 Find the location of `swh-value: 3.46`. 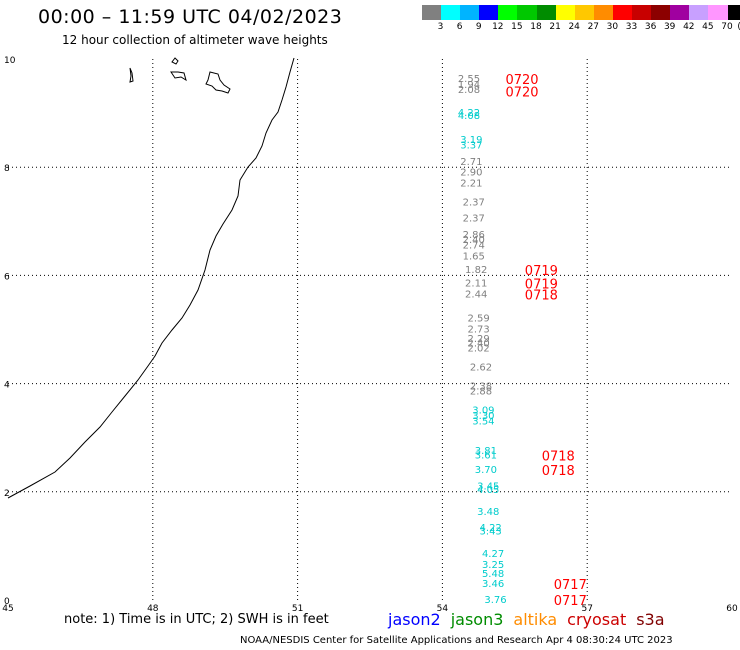

swh-value: 3.46 is located at coordinates (493, 584).